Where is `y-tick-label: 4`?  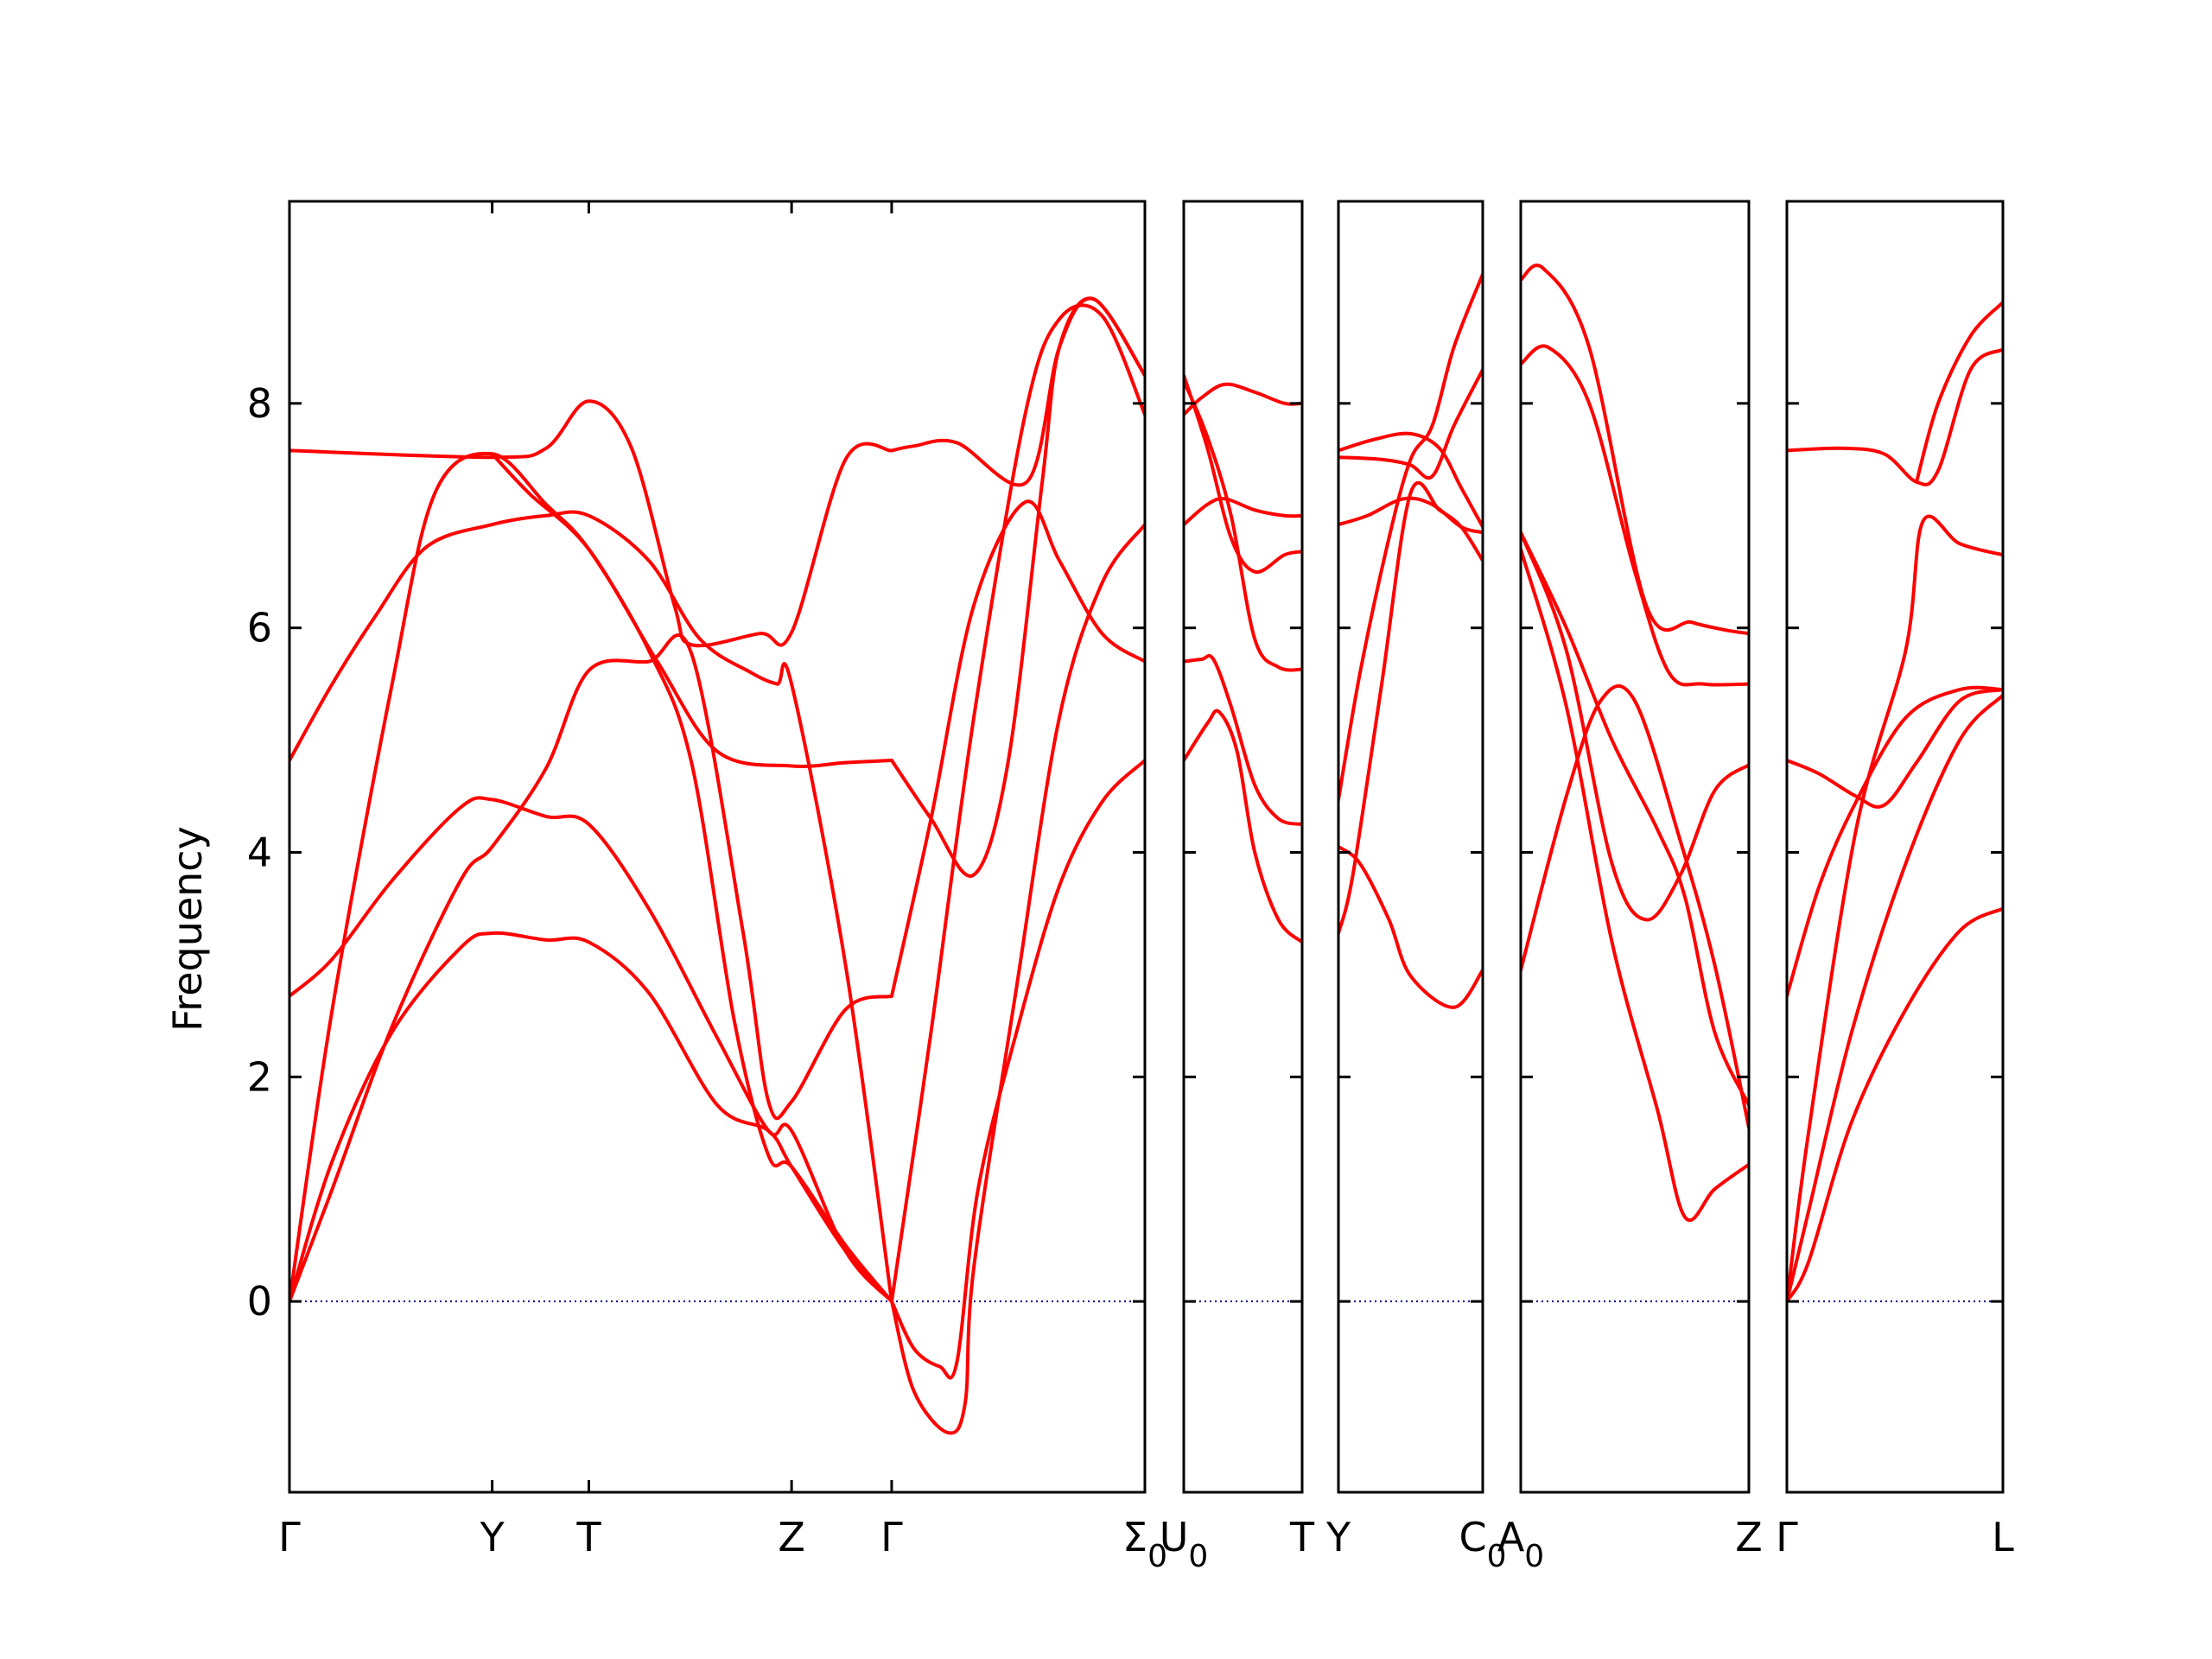
y-tick-label: 4 is located at coordinates (259, 852).